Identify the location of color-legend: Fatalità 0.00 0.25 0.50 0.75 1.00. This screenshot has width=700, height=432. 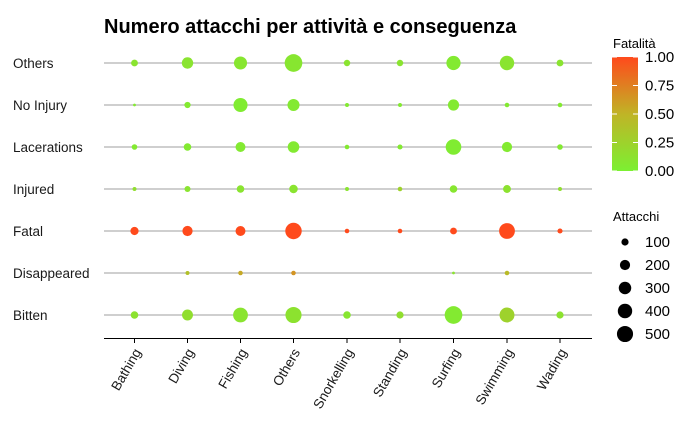
(643, 108).